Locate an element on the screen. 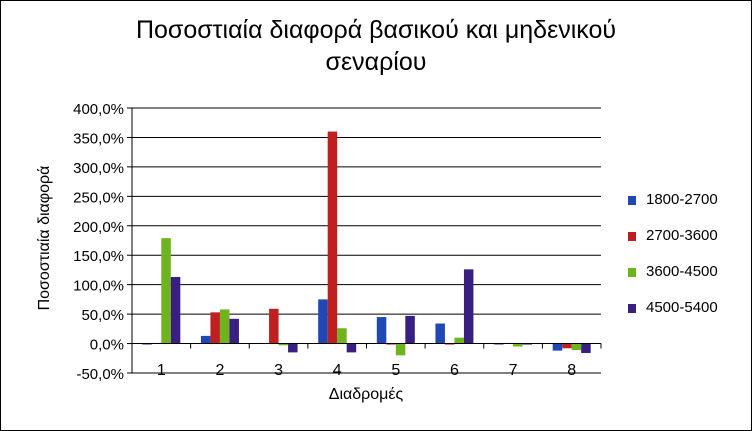 The height and width of the screenshot is (431, 752). legend-label: 1800-2700 is located at coordinates (682, 199).